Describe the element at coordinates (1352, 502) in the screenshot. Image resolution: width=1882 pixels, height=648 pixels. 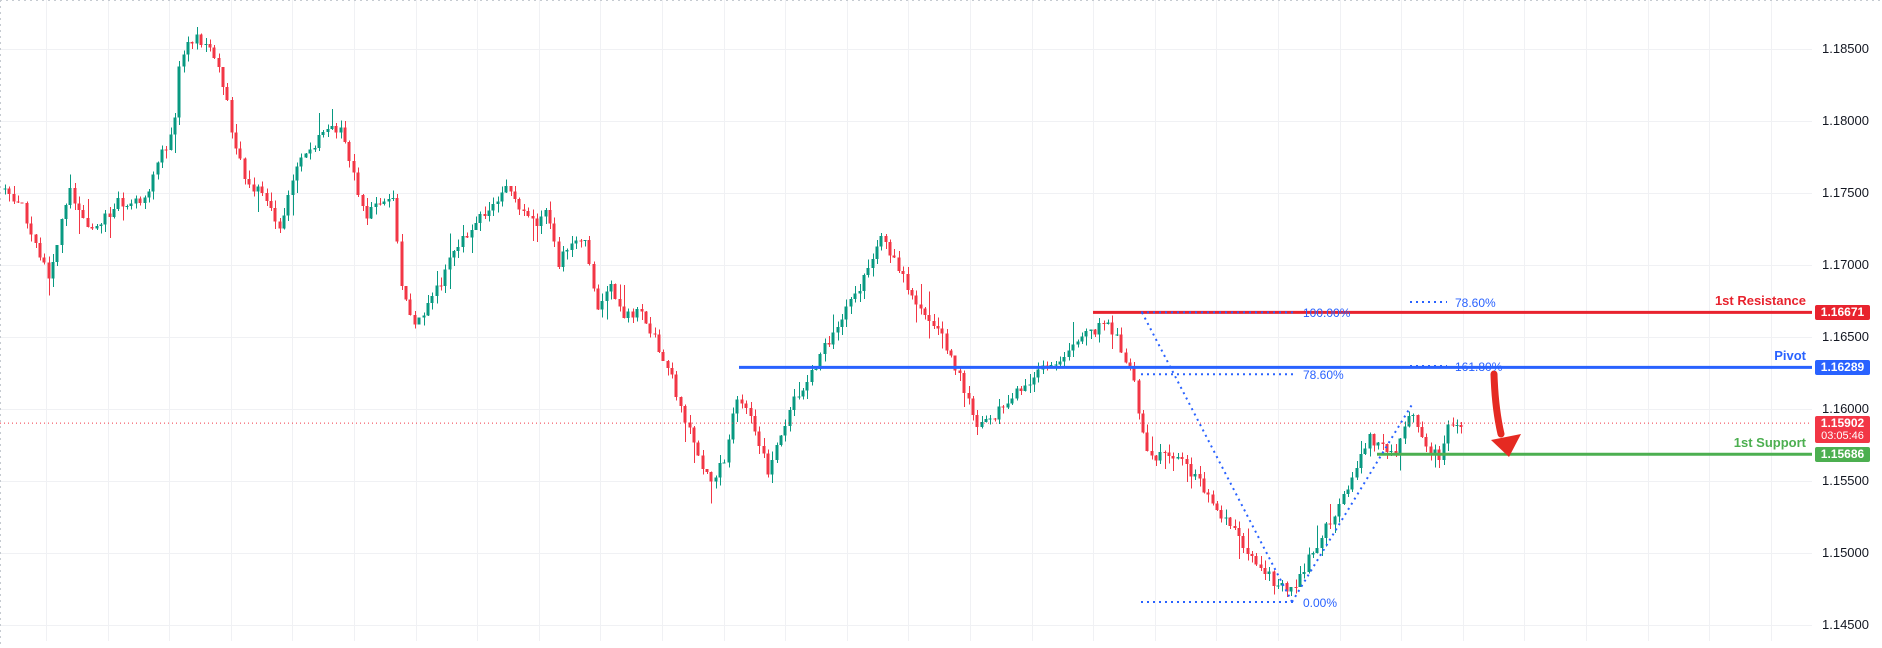
I see `fib-extension-trend-line` at that location.